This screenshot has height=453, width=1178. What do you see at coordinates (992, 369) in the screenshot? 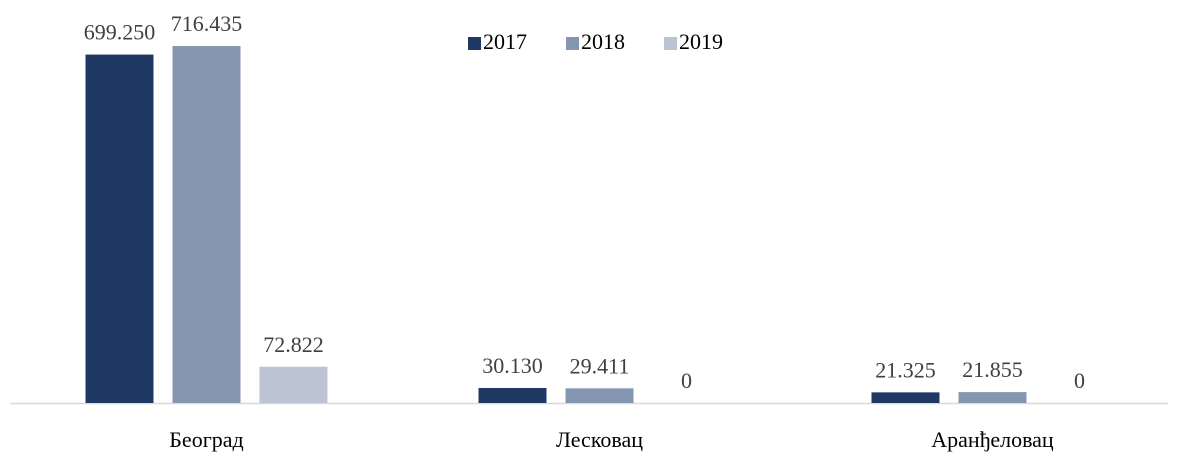
I see `data-label: 21.855` at bounding box center [992, 369].